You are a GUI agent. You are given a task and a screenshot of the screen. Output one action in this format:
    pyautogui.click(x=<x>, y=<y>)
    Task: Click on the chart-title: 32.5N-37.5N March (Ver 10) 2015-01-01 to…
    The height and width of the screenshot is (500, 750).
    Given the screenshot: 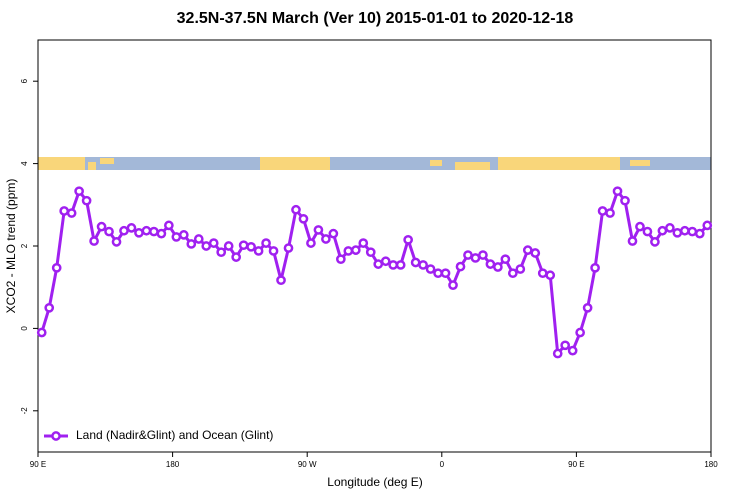 What is the action you would take?
    pyautogui.click(x=375, y=18)
    